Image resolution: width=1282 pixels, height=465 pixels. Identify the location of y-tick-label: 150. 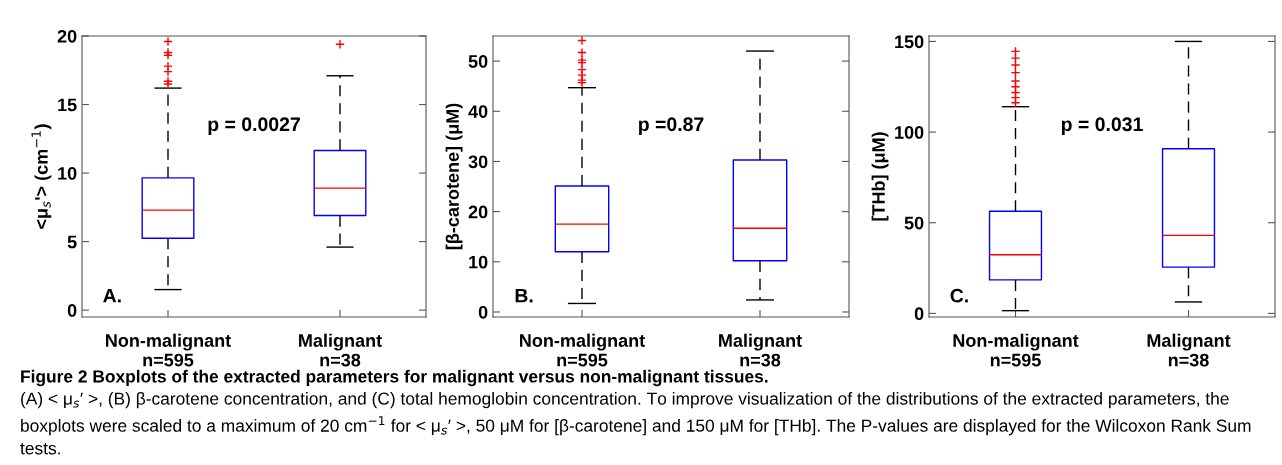
(909, 42).